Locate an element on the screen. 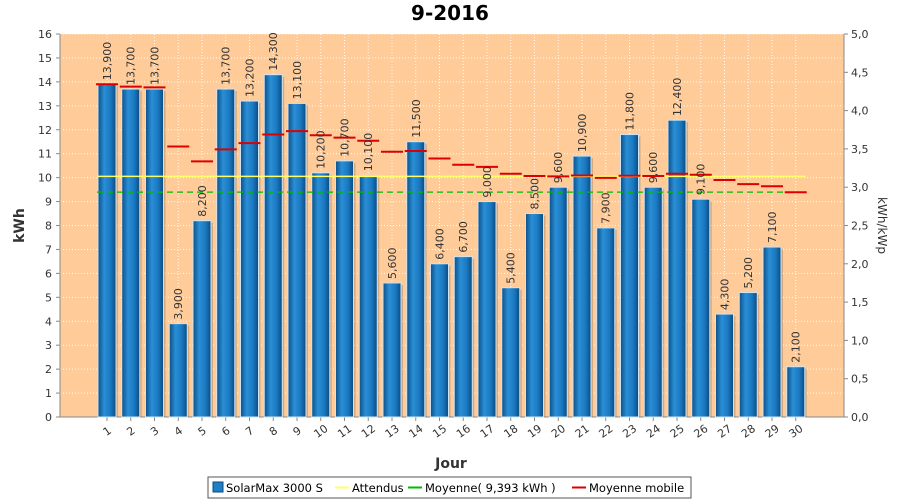 The image size is (900, 500). y2-tick-label: 3,5 is located at coordinates (860, 149).